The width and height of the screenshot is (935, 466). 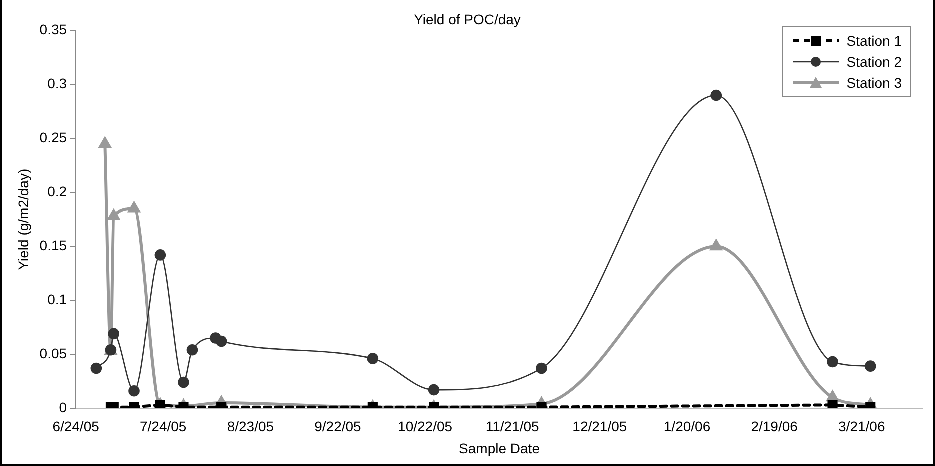 What do you see at coordinates (250, 426) in the screenshot?
I see `x-tick-label: 8/23/05` at bounding box center [250, 426].